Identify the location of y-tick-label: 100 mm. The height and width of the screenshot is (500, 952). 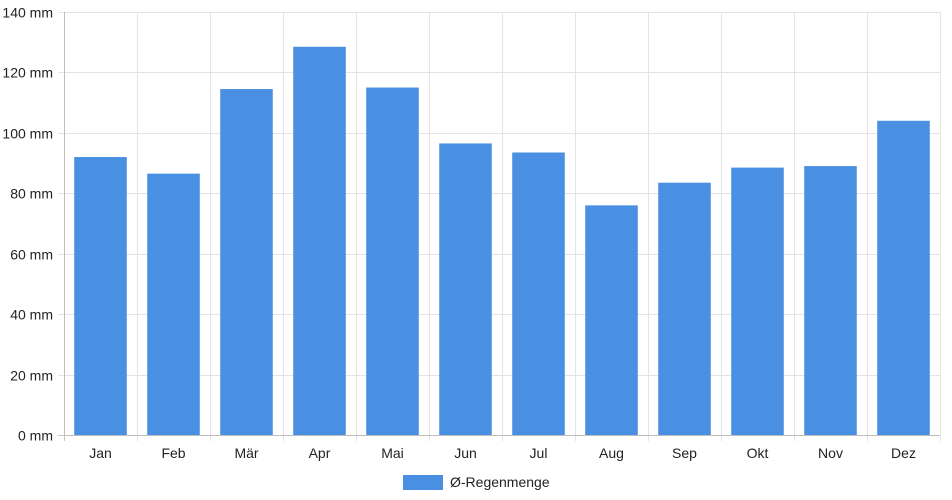
(27, 134).